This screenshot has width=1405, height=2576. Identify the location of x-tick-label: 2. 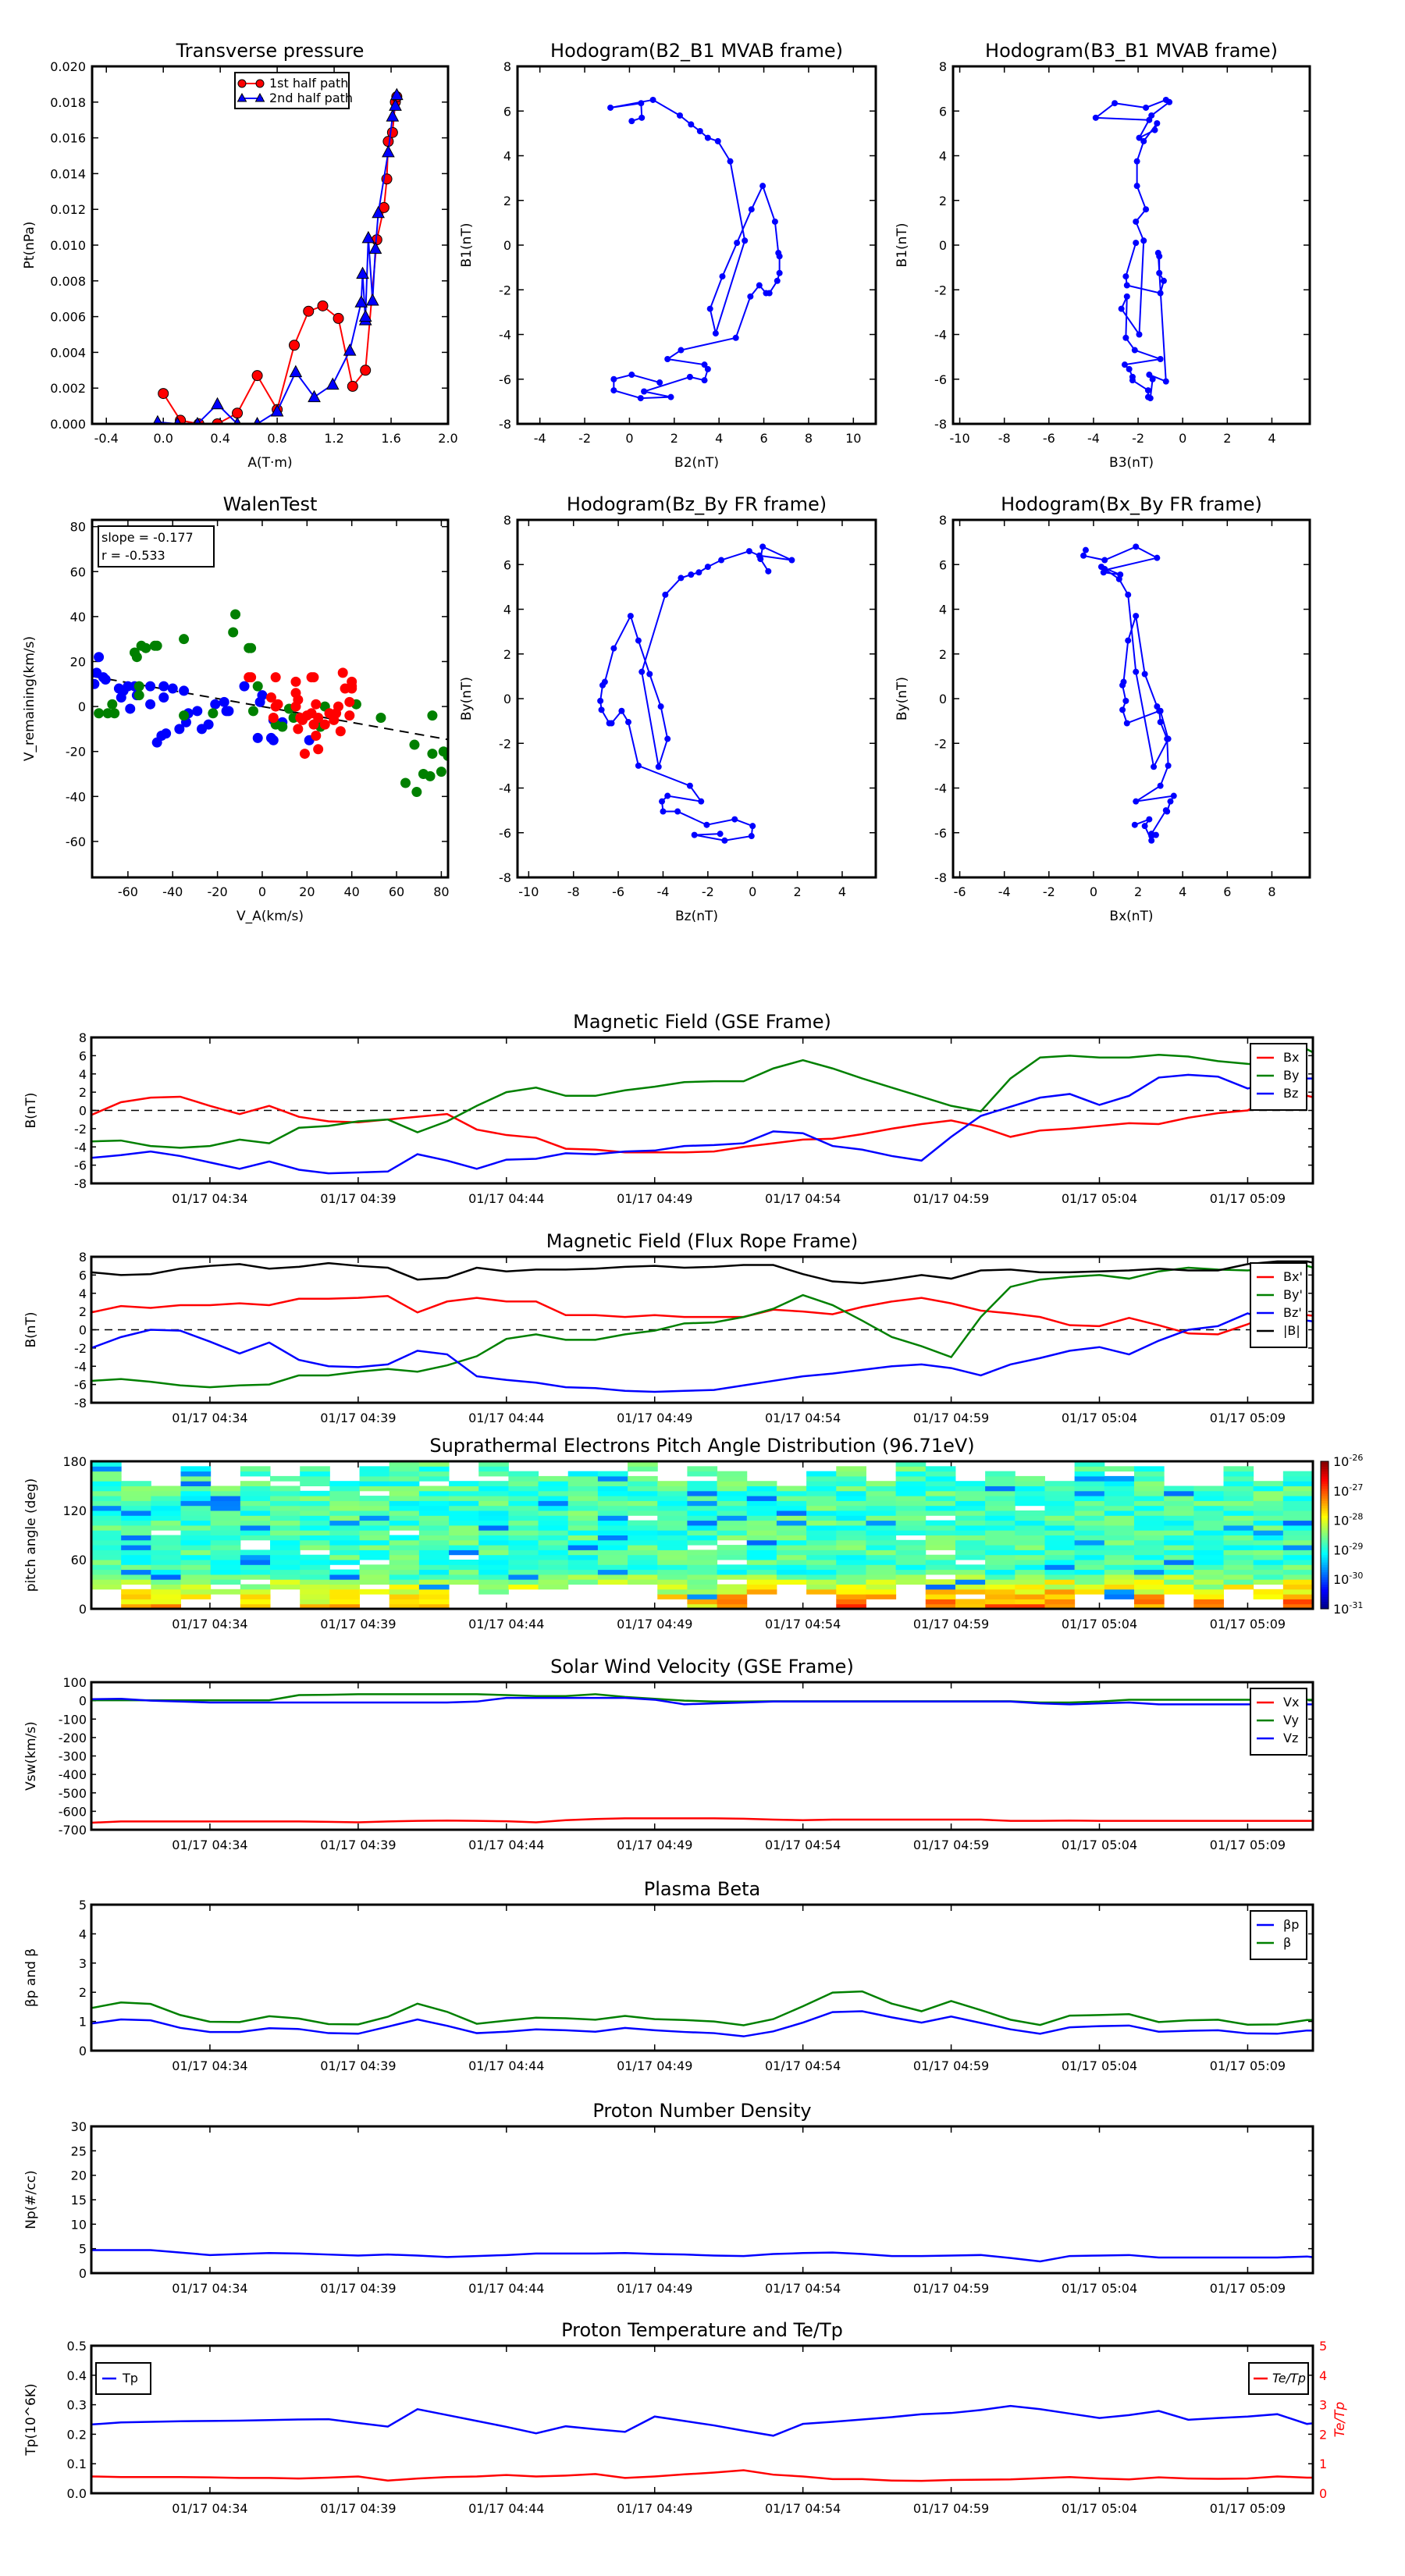
(674, 439).